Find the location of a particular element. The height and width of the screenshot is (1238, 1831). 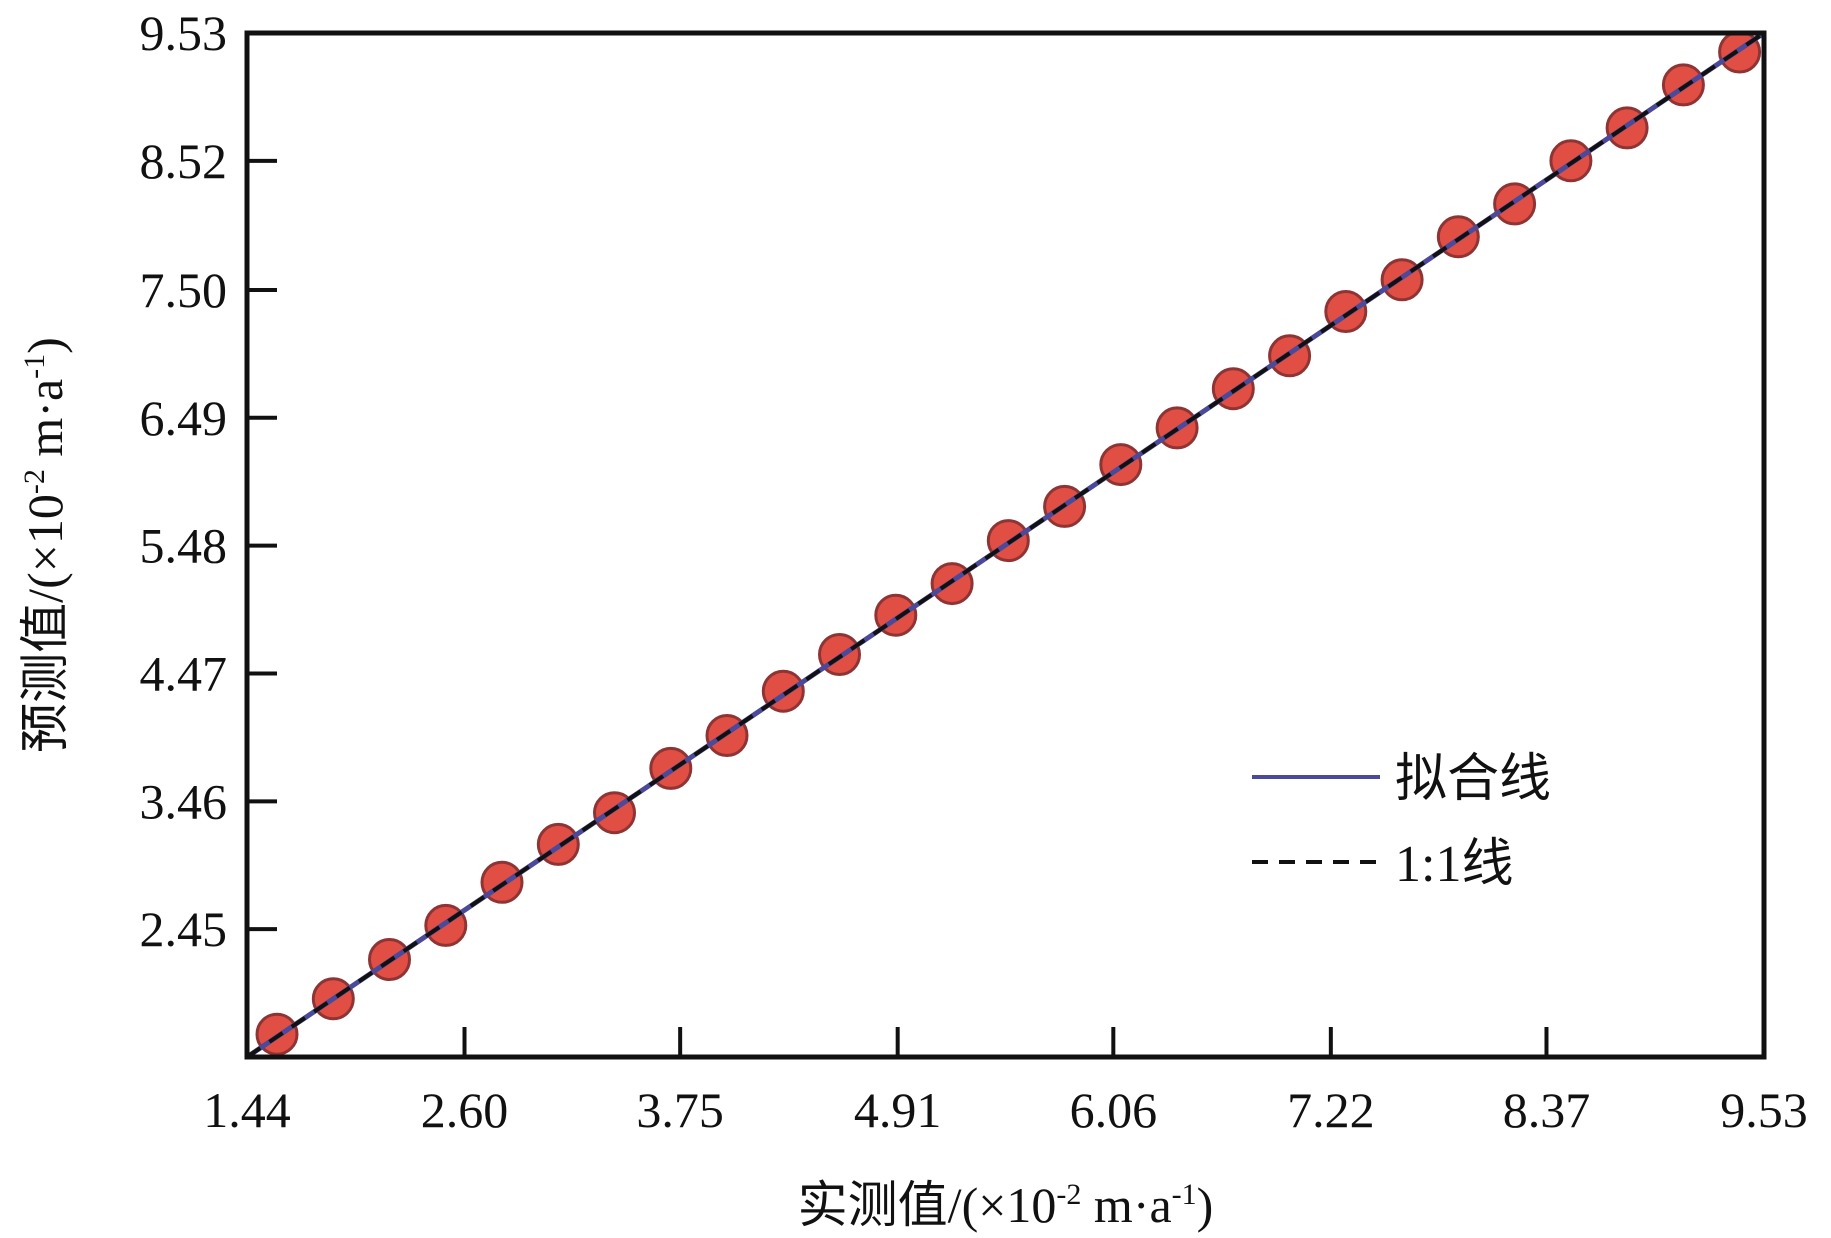

x-axis-ticks: 1.44 2.60 3.75 4.91 6.06 7.22 8.37 9.53 is located at coordinates (1005, 1082).